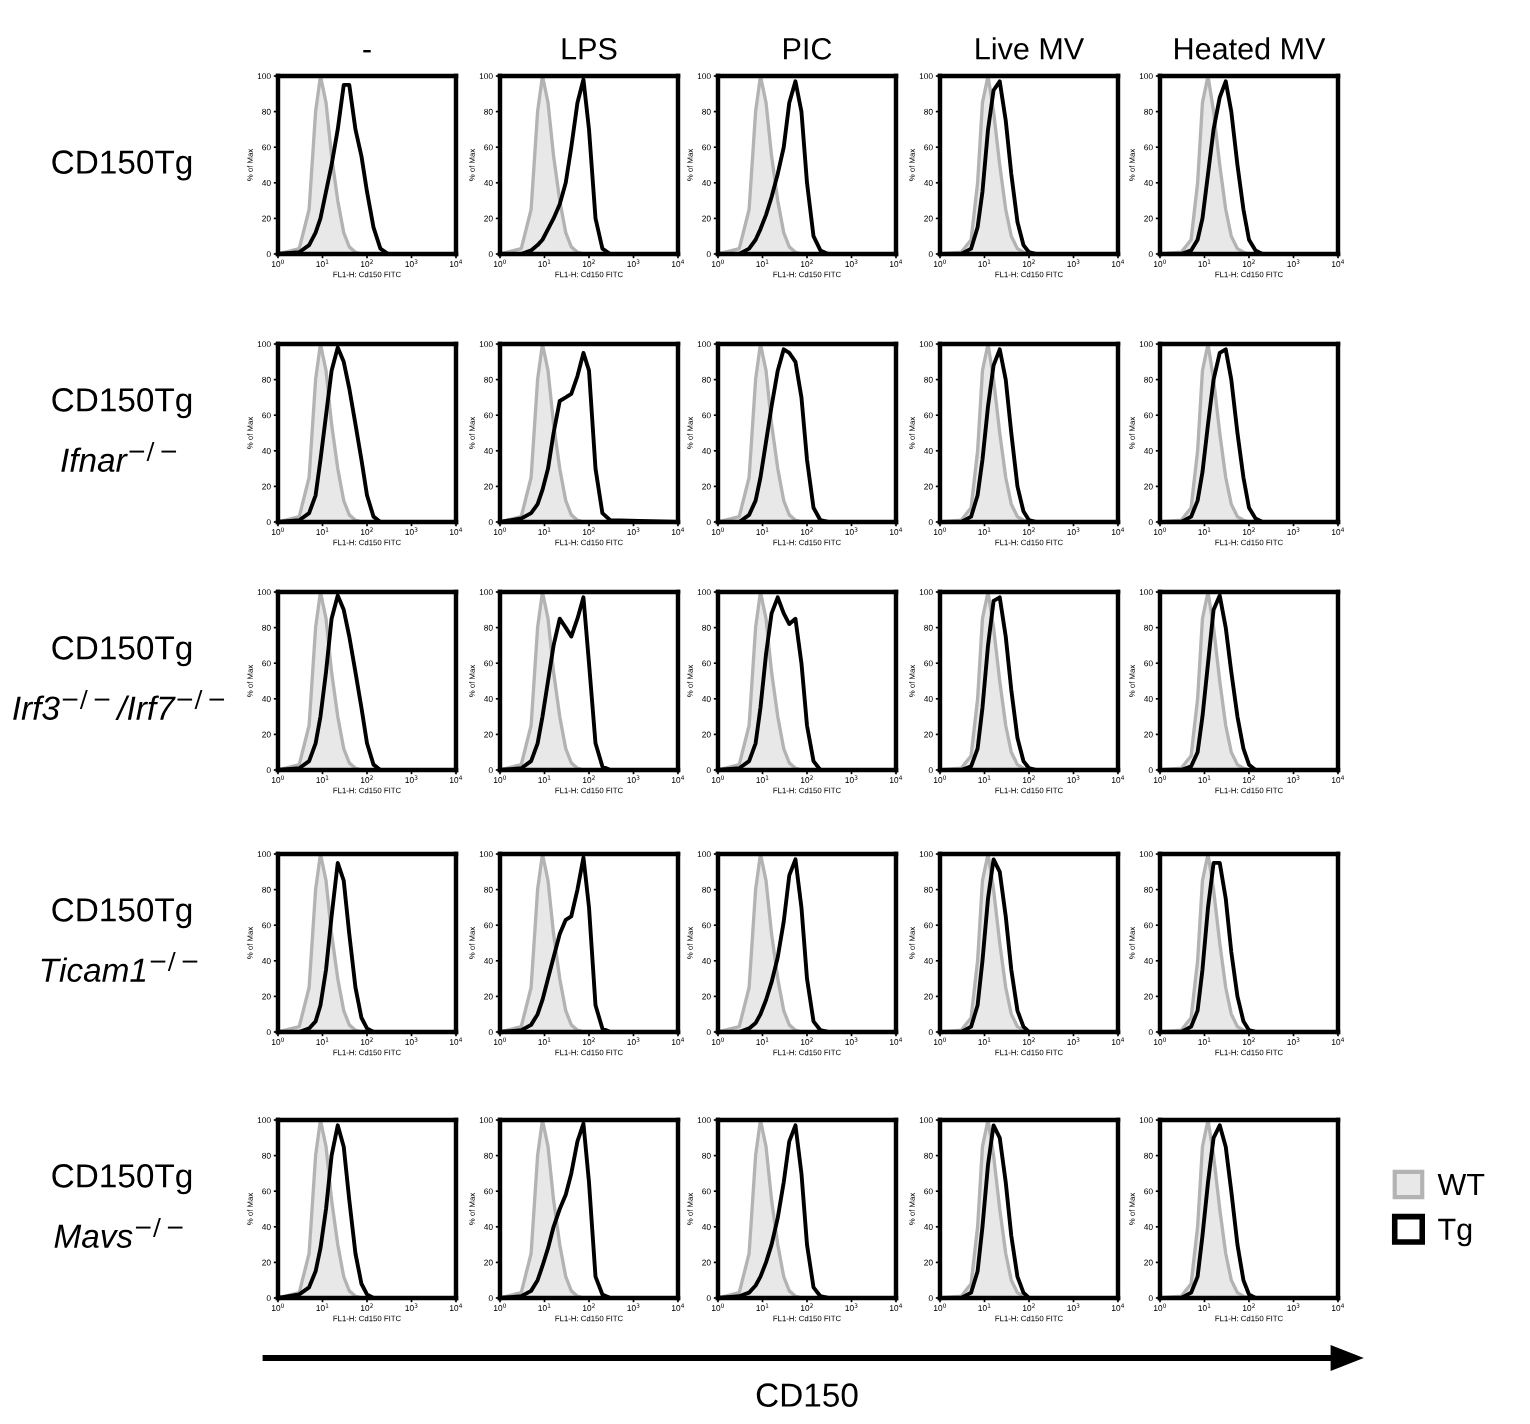 Image resolution: width=1530 pixels, height=1424 pixels. Describe the element at coordinates (589, 49) in the screenshot. I see `chart-title: LPS` at that location.